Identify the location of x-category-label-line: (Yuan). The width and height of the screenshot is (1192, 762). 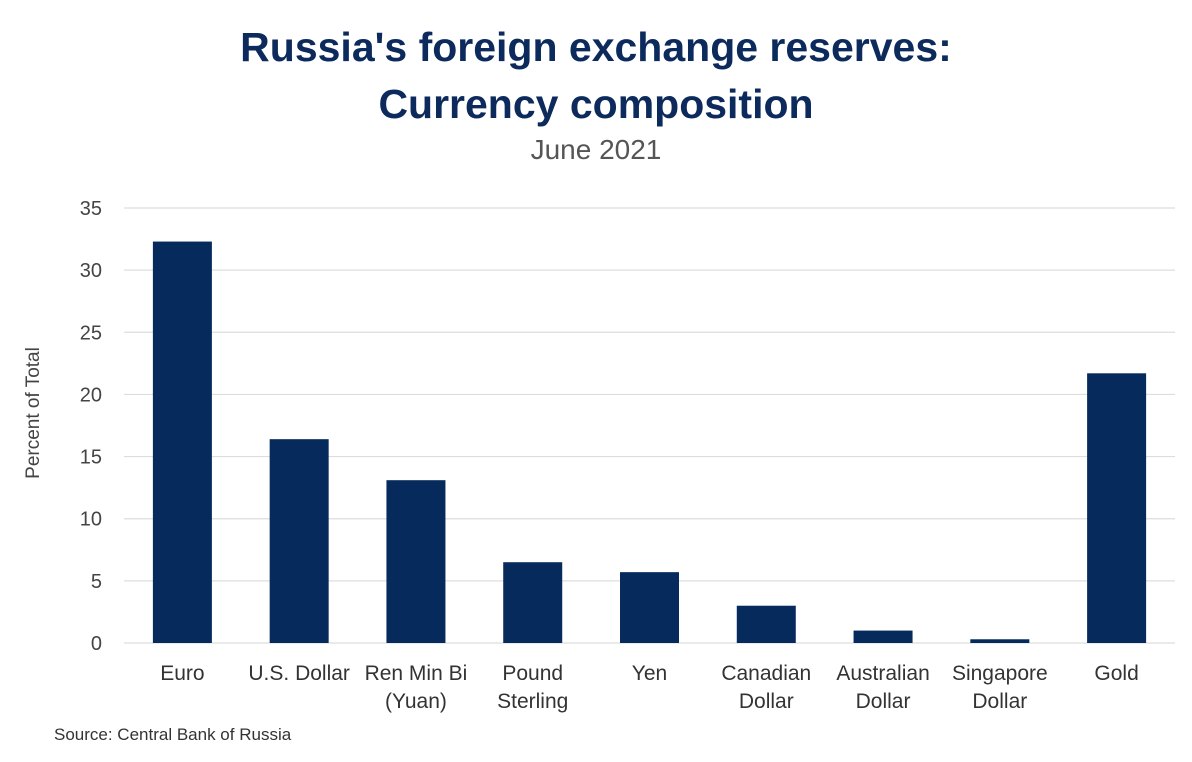
(416, 701).